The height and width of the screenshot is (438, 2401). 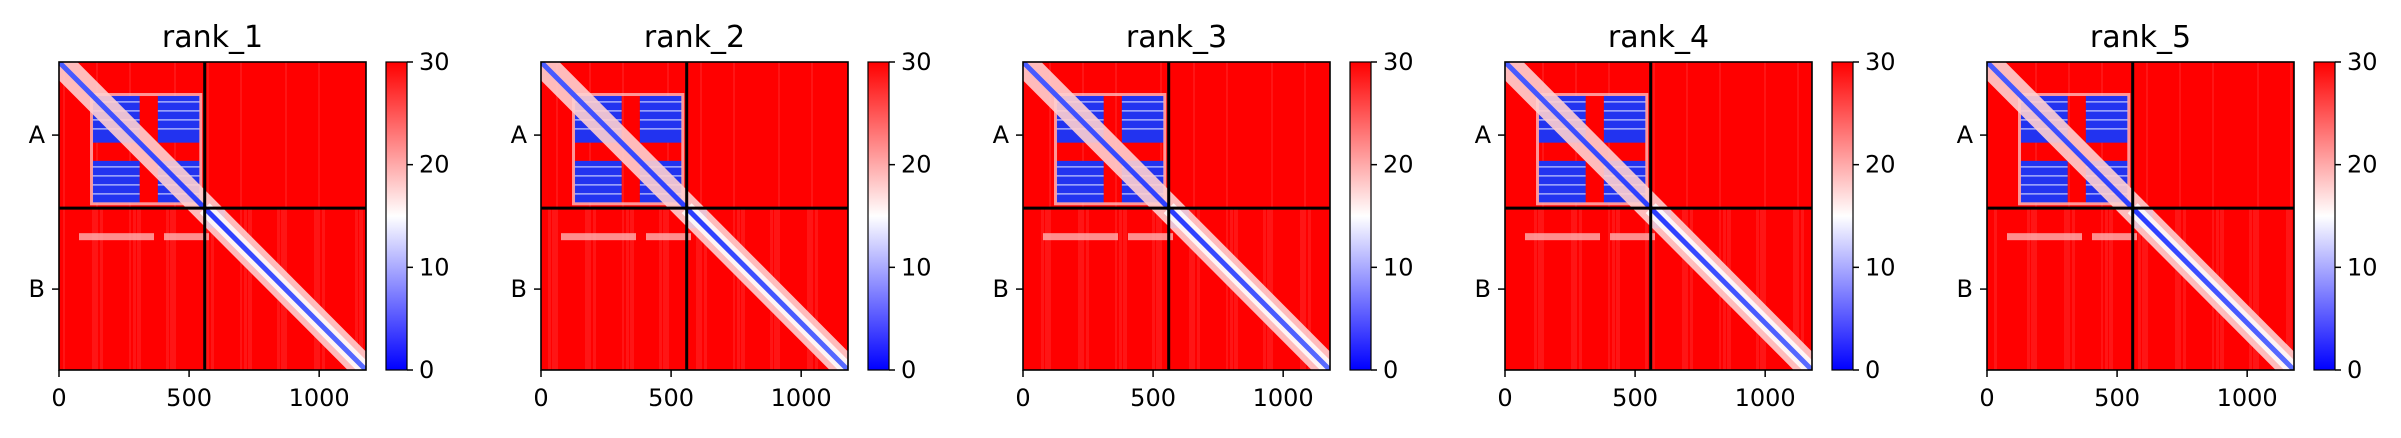 I want to click on panel-title: rank_2, so click(x=694, y=37).